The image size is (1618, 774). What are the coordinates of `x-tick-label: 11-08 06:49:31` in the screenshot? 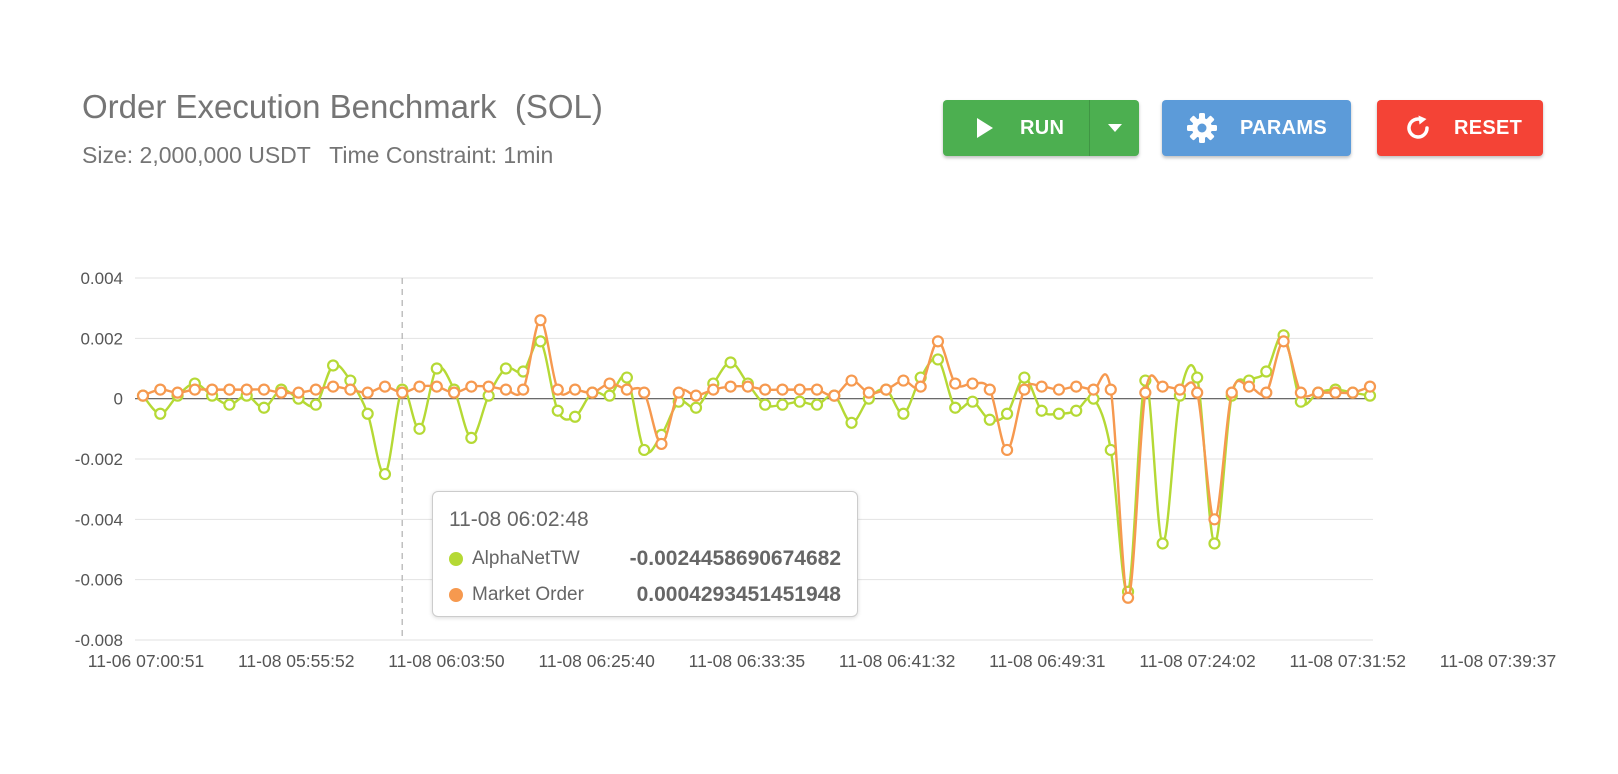 It's located at (1047, 661).